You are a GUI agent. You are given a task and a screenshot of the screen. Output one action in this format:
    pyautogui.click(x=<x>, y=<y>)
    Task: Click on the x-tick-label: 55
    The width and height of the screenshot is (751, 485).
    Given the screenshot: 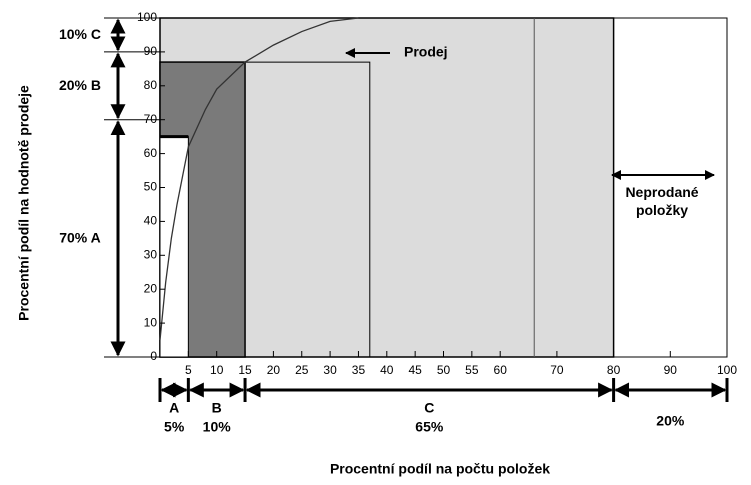 What is the action you would take?
    pyautogui.click(x=472, y=370)
    